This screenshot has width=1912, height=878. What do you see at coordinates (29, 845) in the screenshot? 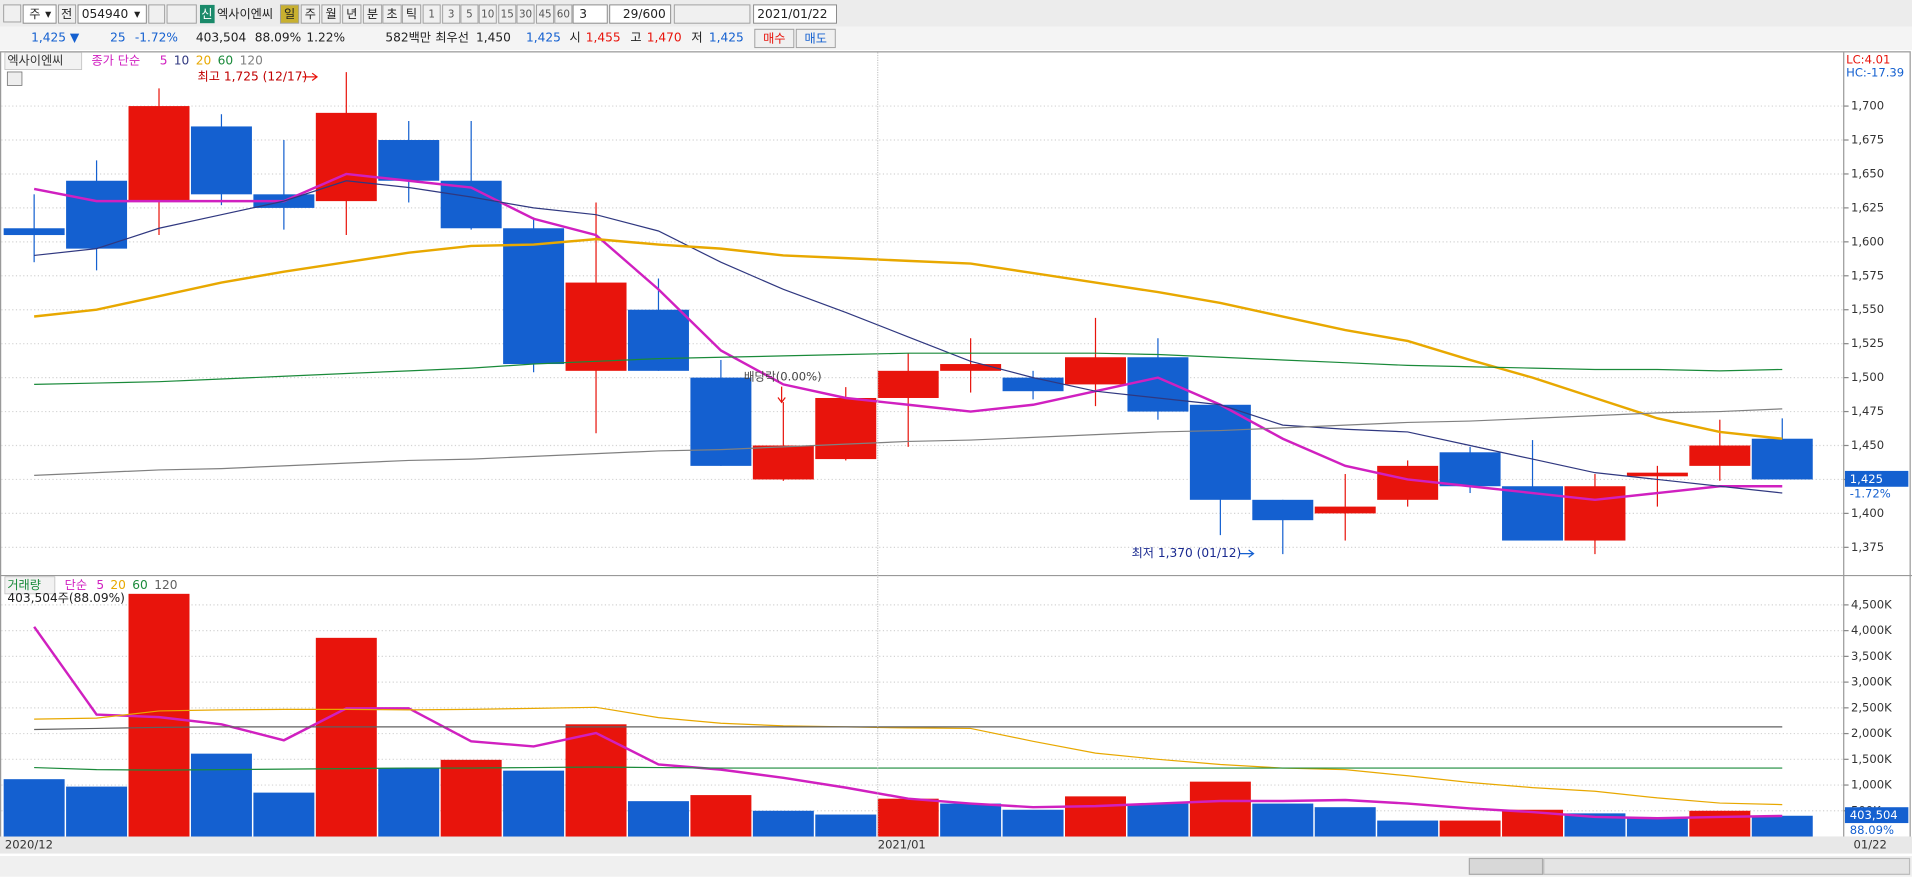
I see `x-tick-label: 2020/12` at bounding box center [29, 845].